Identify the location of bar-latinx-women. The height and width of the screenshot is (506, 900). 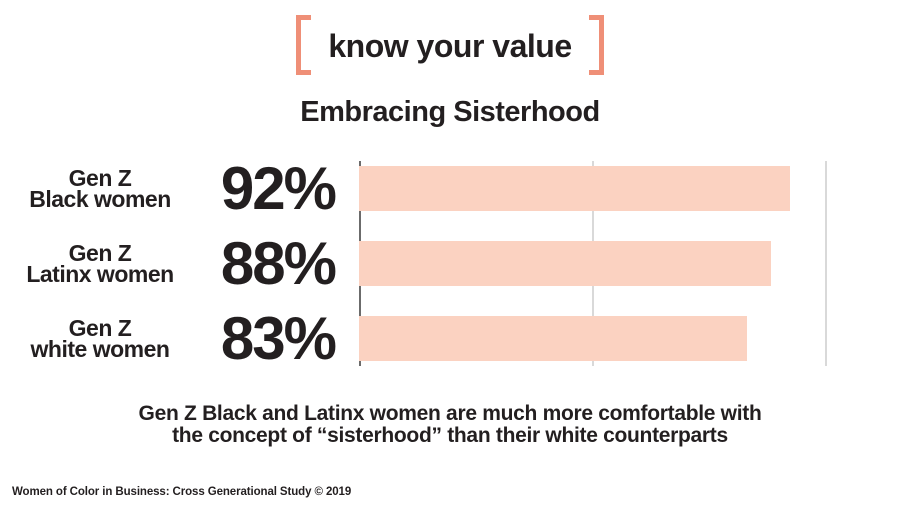
(565, 263).